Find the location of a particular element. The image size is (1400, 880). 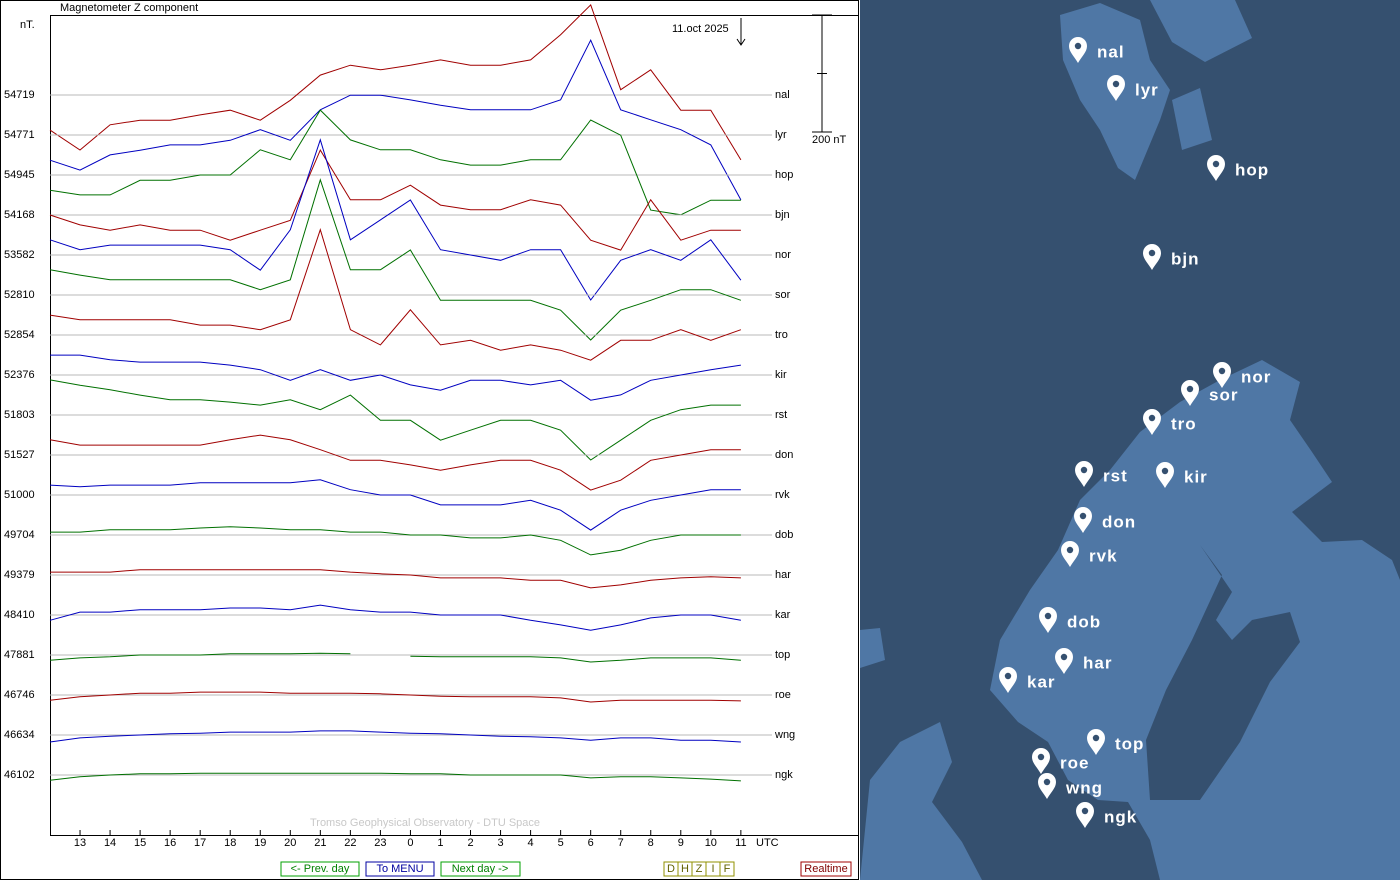

next-button is located at coordinates (480, 869).